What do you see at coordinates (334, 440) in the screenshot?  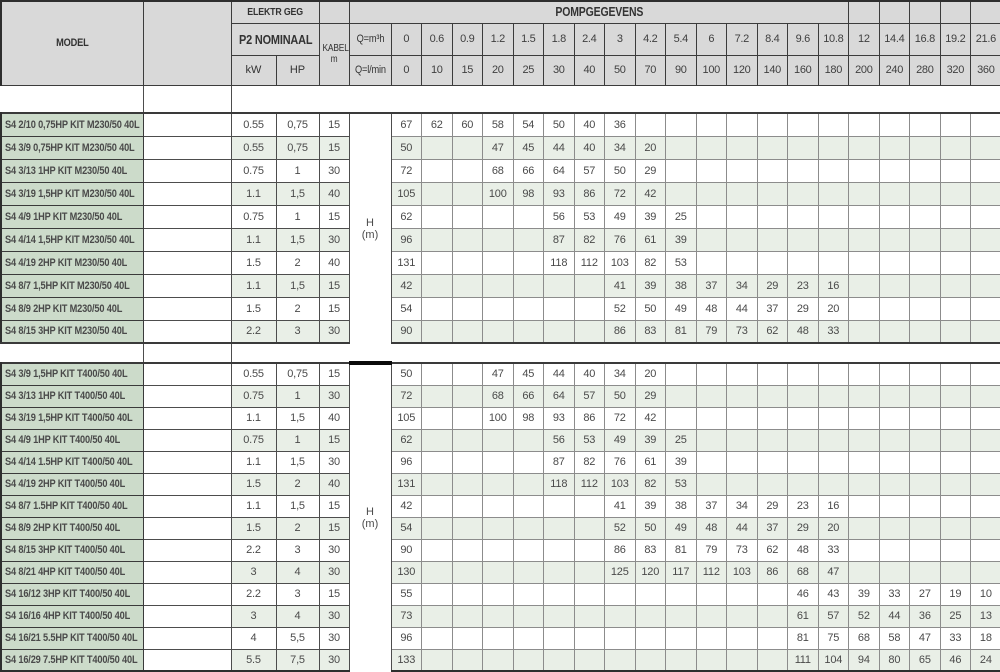 I see `kabel-value: 15` at bounding box center [334, 440].